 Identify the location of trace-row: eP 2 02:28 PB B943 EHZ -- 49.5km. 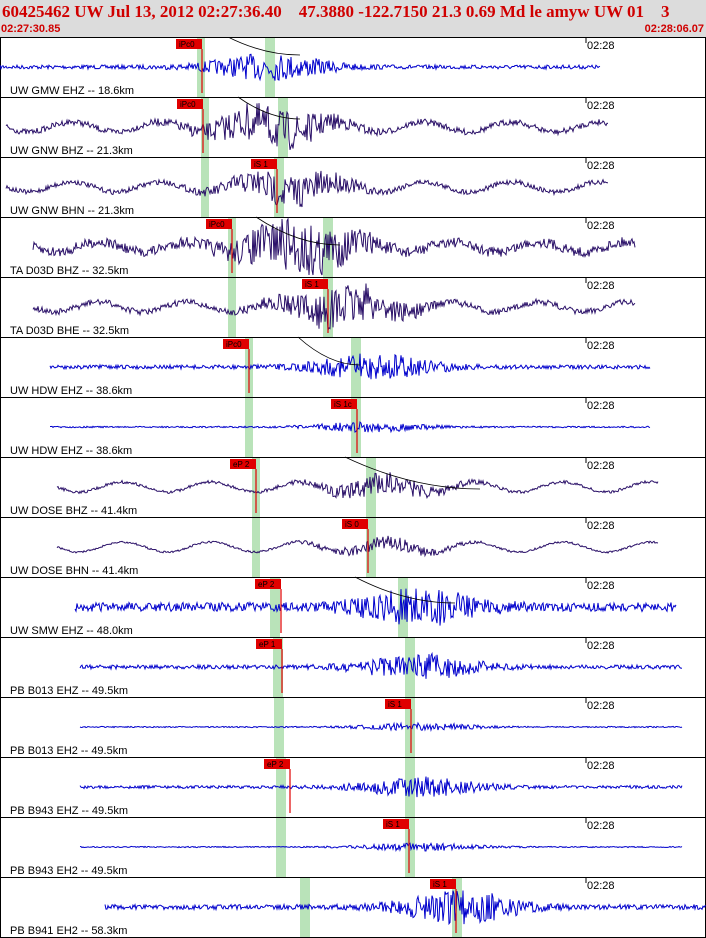
(353, 787).